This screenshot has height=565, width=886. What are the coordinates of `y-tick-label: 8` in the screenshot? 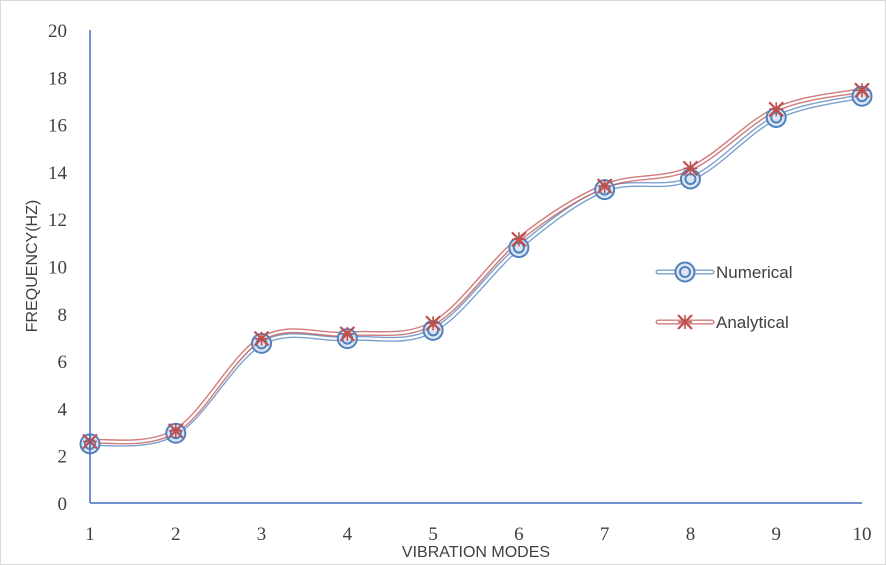 It's located at (63, 315).